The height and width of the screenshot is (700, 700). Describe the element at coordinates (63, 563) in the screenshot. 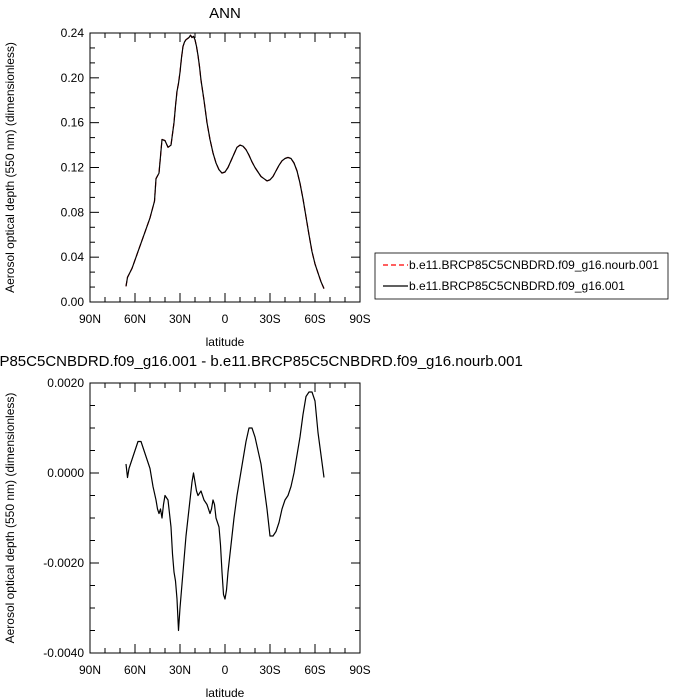

I see `y-tick-label: -0.0020` at that location.